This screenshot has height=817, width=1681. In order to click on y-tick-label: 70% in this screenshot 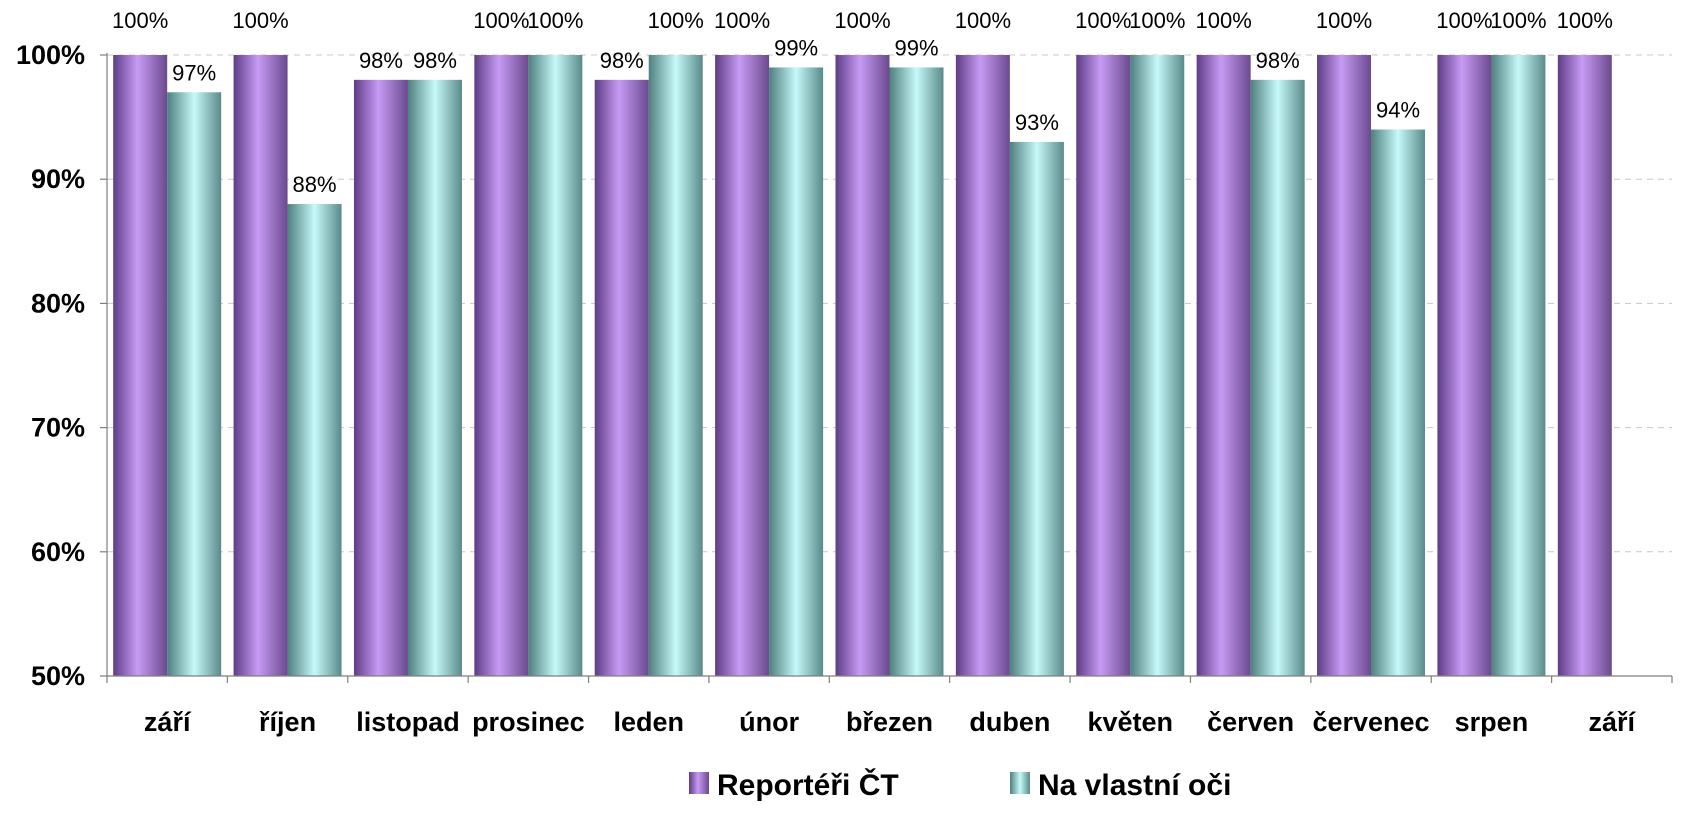, I will do `click(58, 428)`.